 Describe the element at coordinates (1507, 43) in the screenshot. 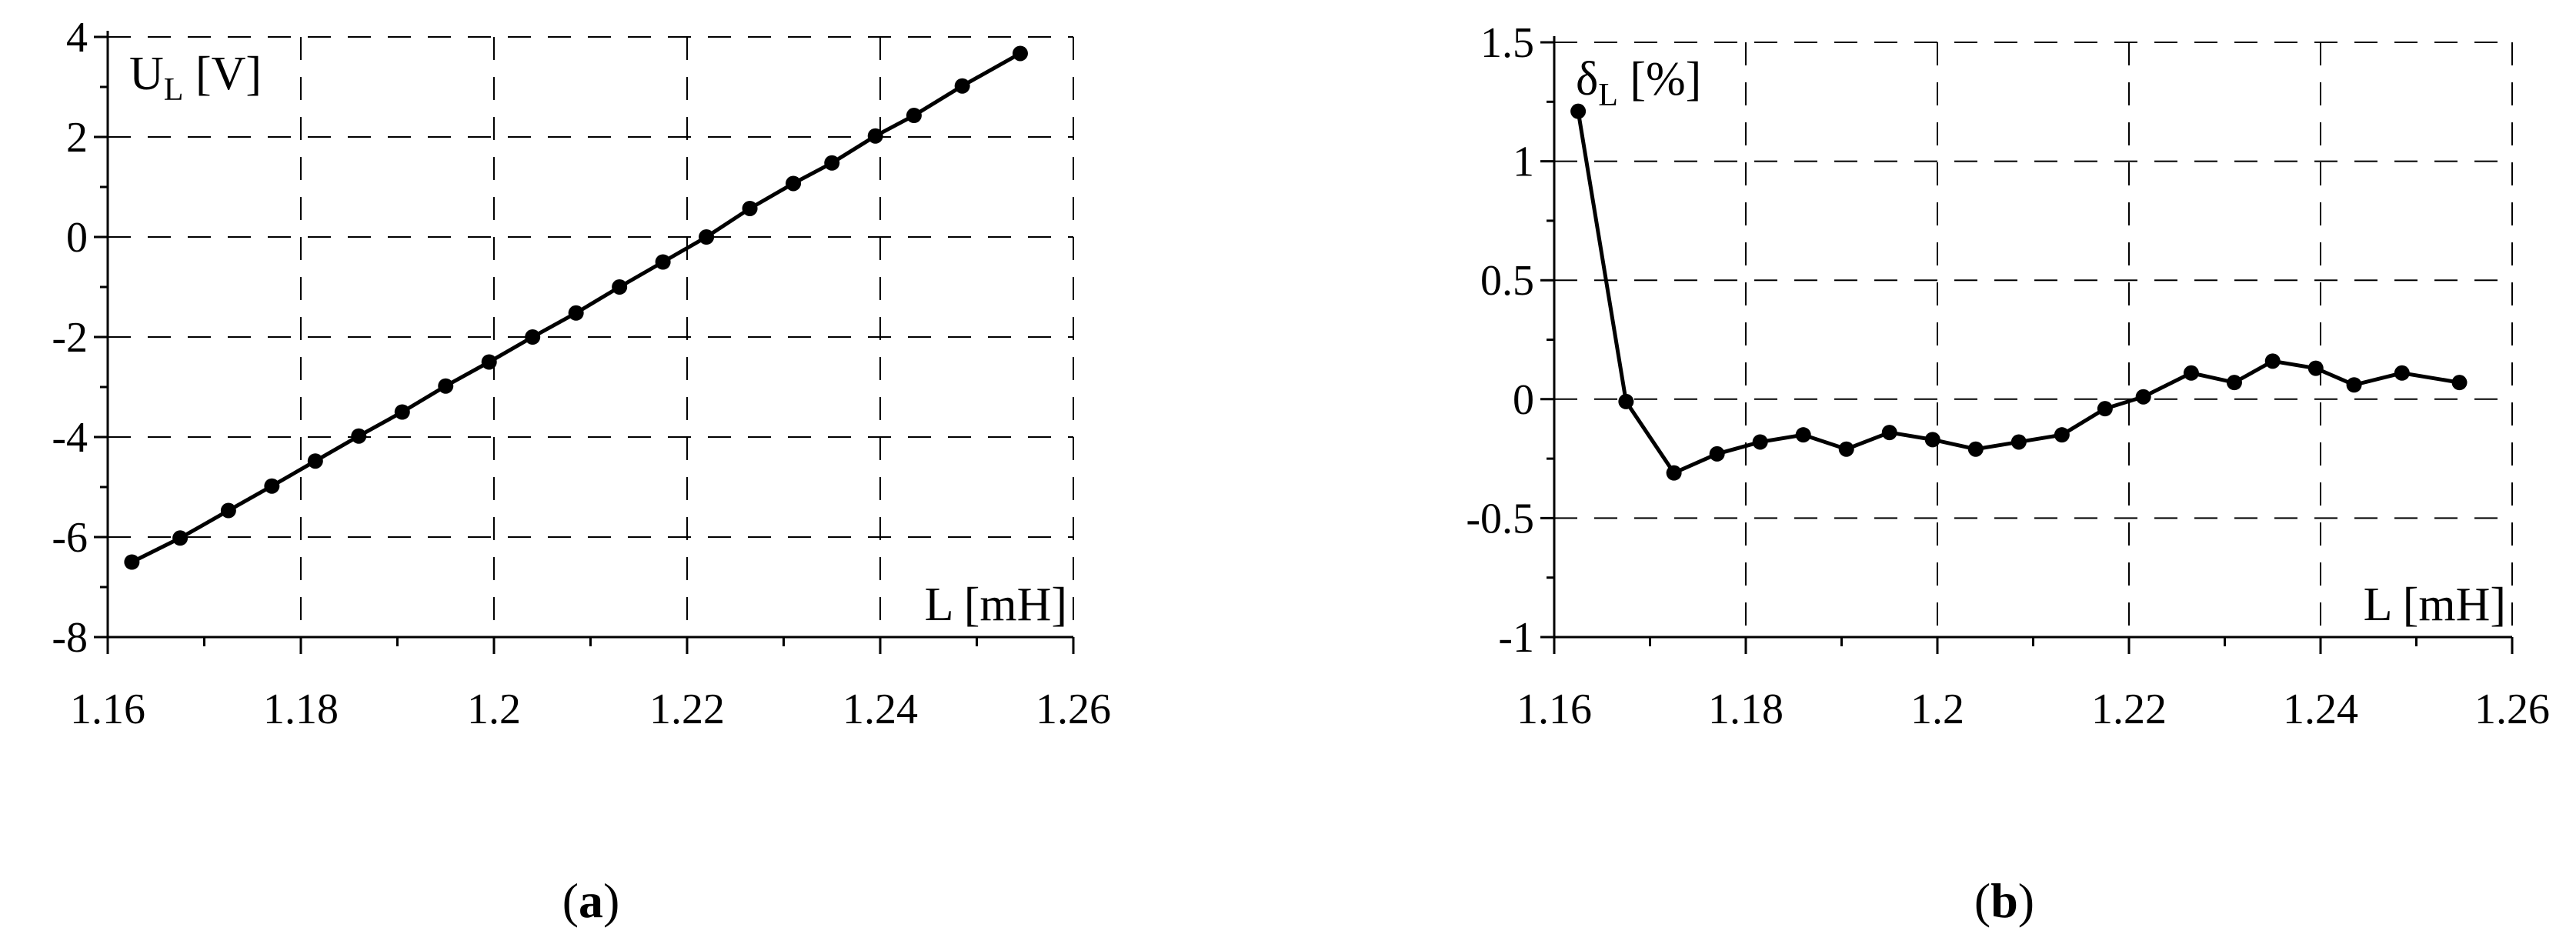

I see `y-tick-label: 1.5` at that location.